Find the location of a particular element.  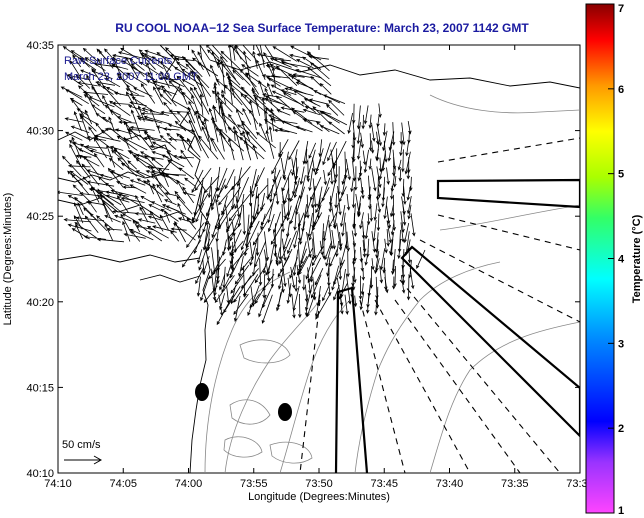

x-axis-title: Longitude (Degrees:Minutes) is located at coordinates (319, 497).